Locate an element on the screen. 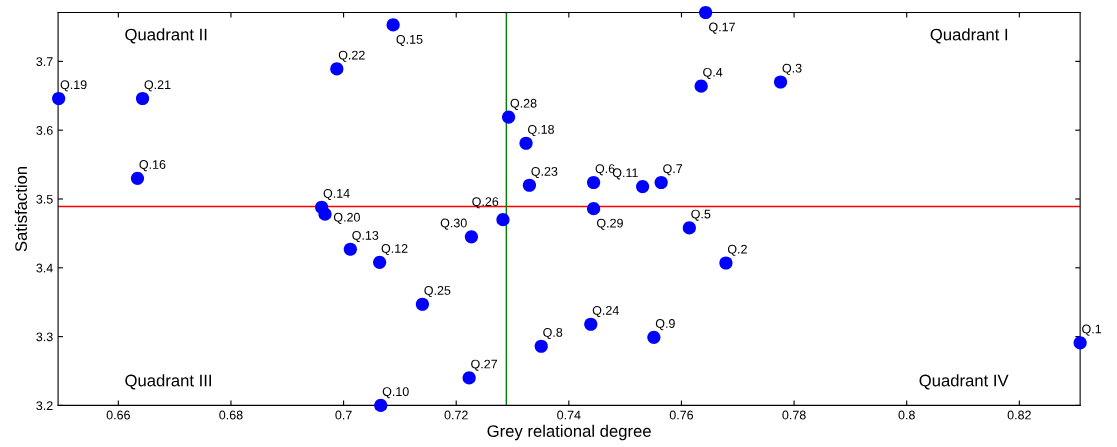 This screenshot has height=447, width=1117. data-label: Q.3 is located at coordinates (792, 69).